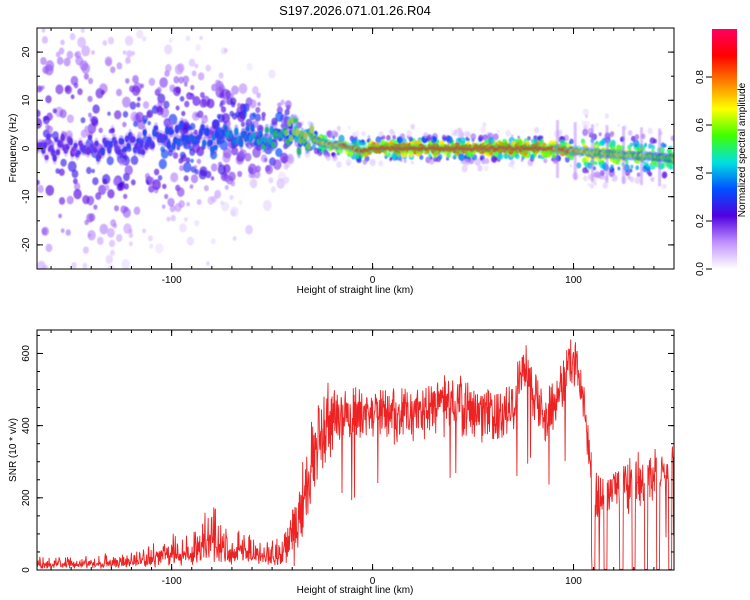 This screenshot has height=600, width=750. I want to click on colorbar-label: Normalized spectral amplitude, so click(742, 149).